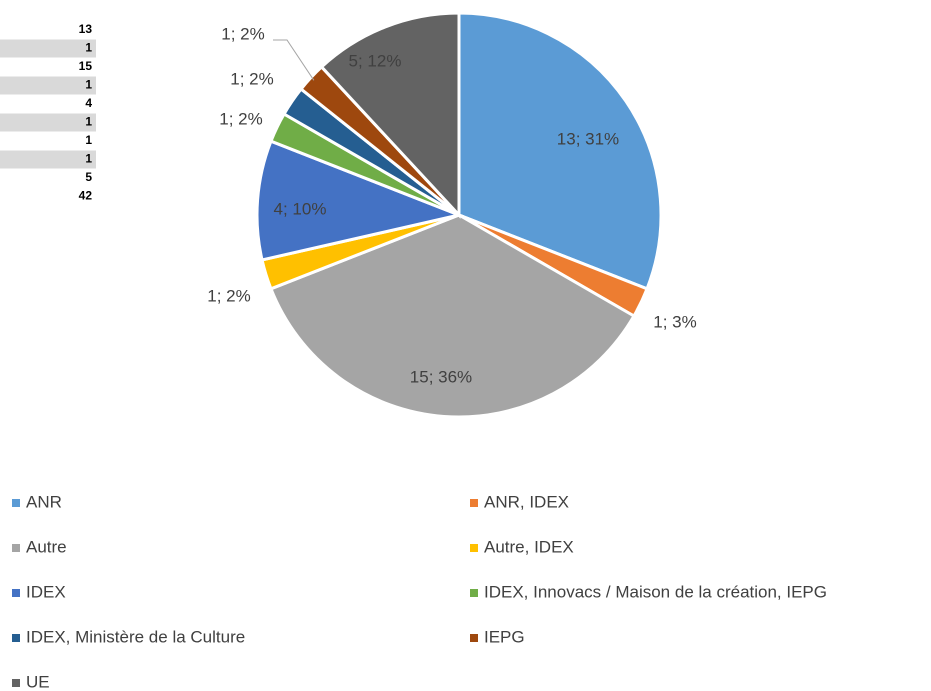  I want to click on legend-label: UE, so click(38, 681).